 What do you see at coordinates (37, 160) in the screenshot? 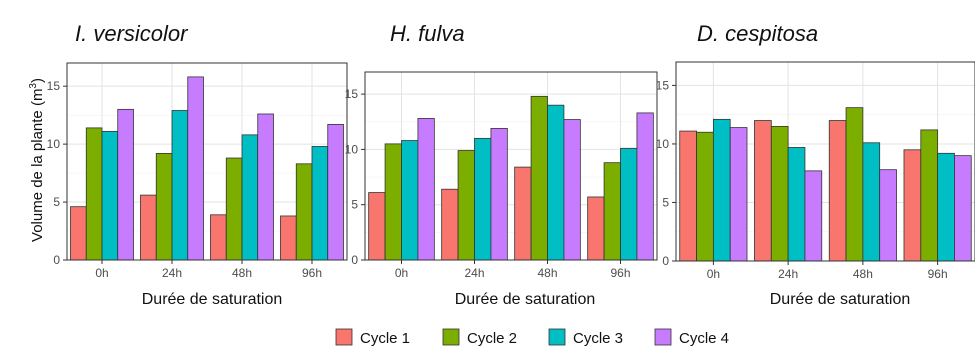
I see `y-axis-label: Volume de la plante (m3)` at bounding box center [37, 160].